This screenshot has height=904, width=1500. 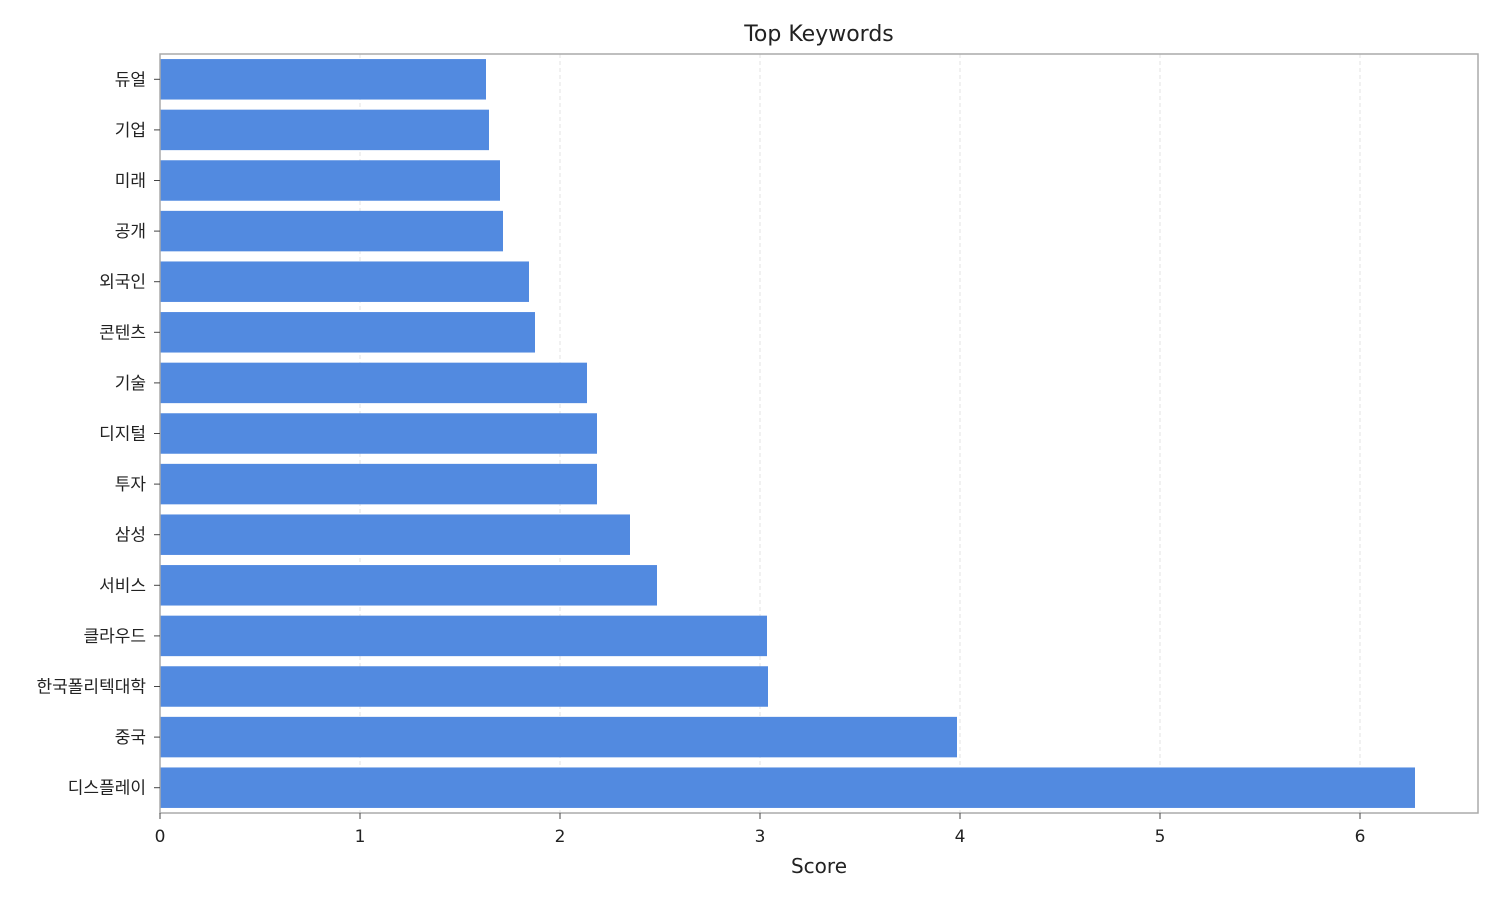 I want to click on y-tick-label: 디지털, so click(x=122, y=435).